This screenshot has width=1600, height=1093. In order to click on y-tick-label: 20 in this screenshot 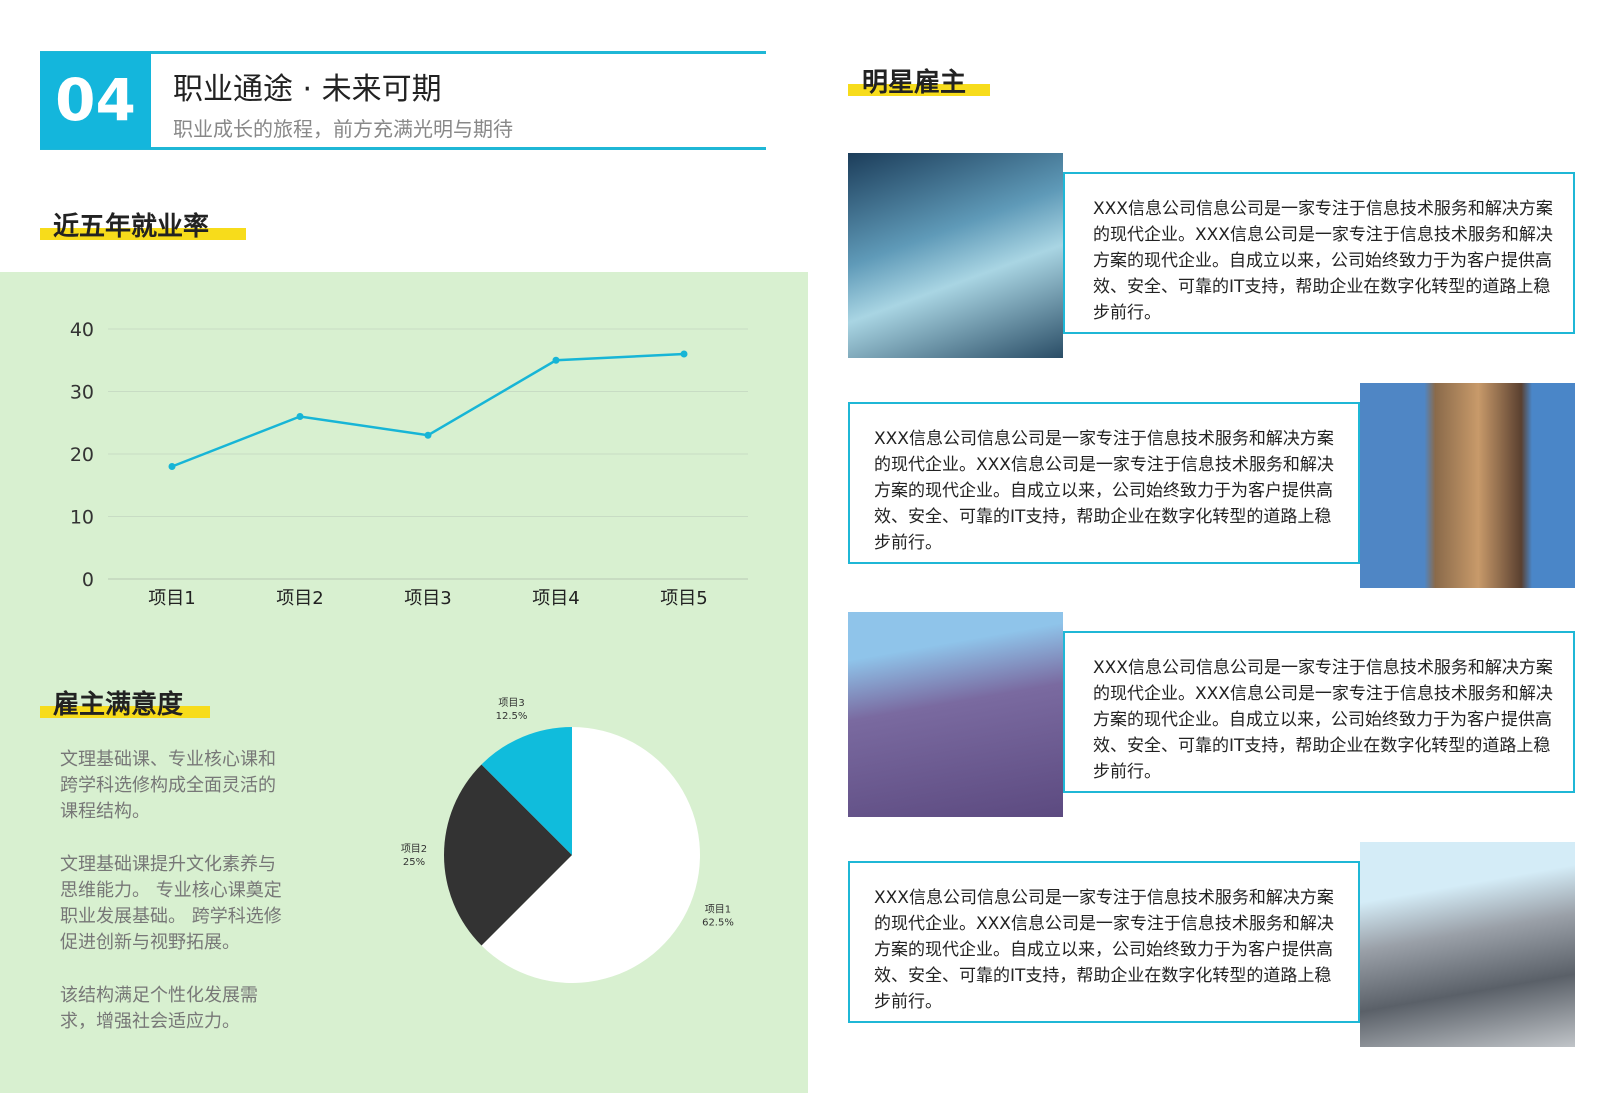, I will do `click(82, 455)`.